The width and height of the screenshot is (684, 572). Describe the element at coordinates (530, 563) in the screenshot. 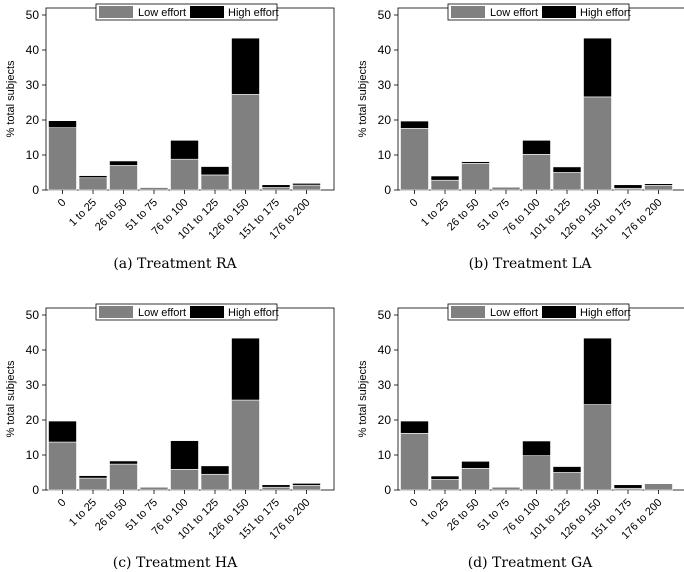

I see `panel-caption: (d) Treatment GA` at that location.